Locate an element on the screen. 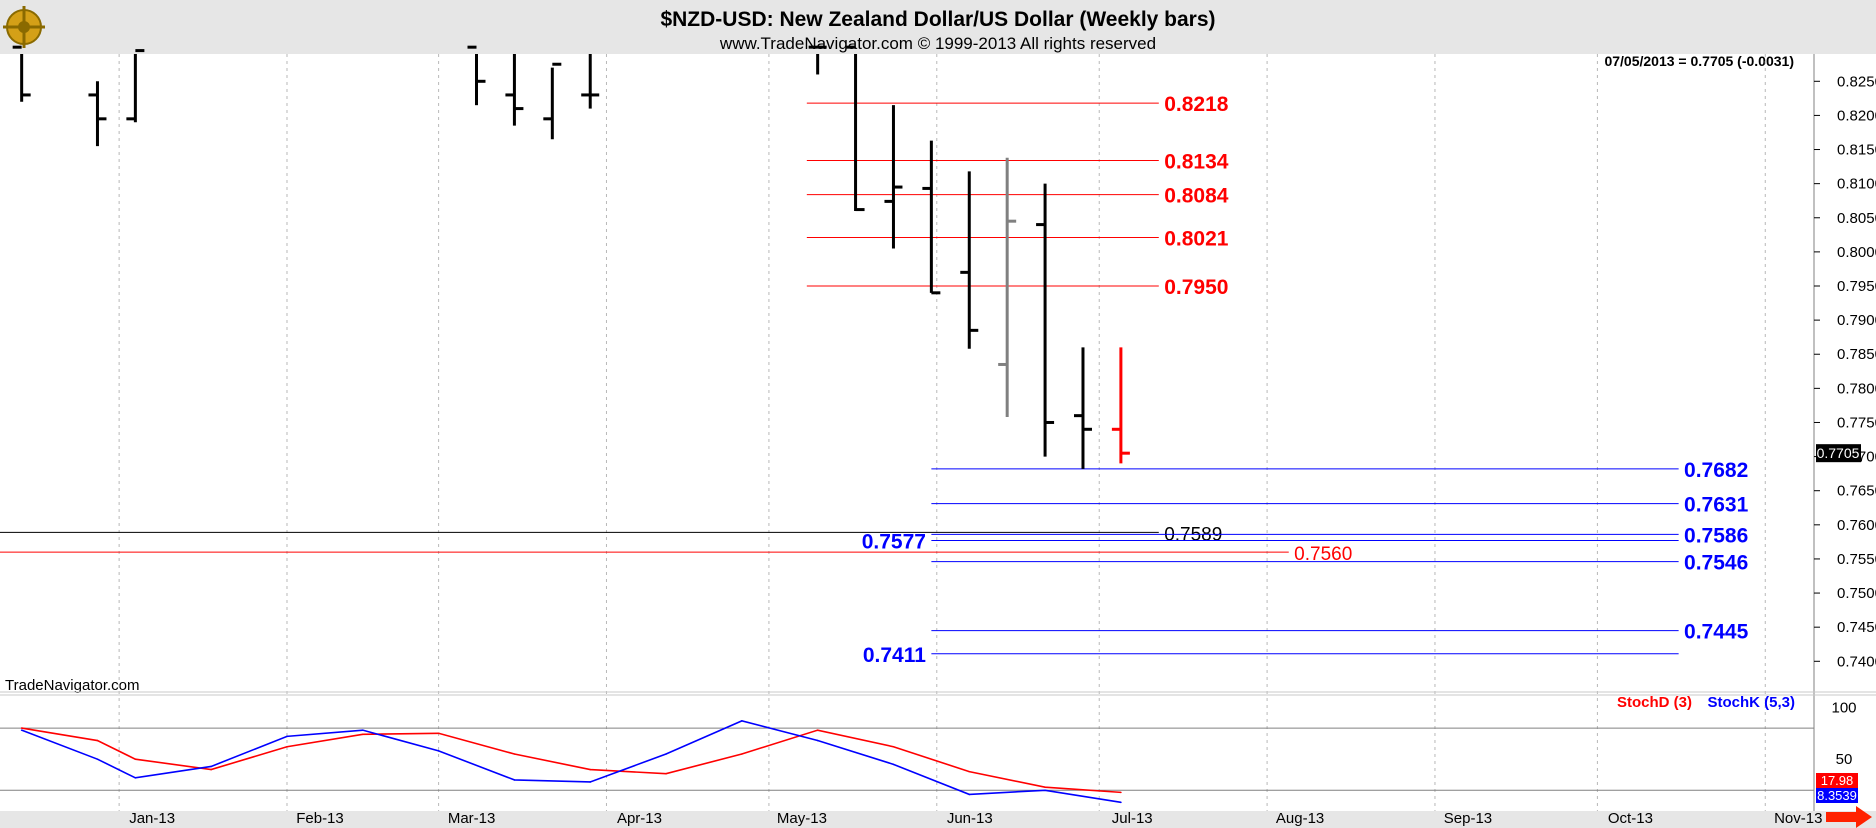 This screenshot has height=828, width=1876. x-tick-label: Feb-13 is located at coordinates (320, 818).